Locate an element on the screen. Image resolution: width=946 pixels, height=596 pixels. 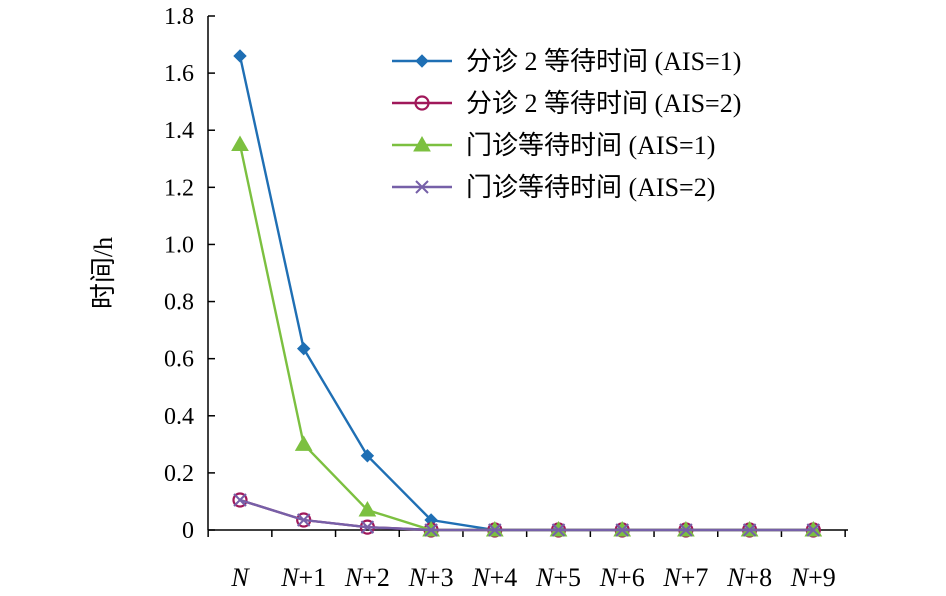
legend-swatch-marker-stroke is located at coordinates (422, 187).